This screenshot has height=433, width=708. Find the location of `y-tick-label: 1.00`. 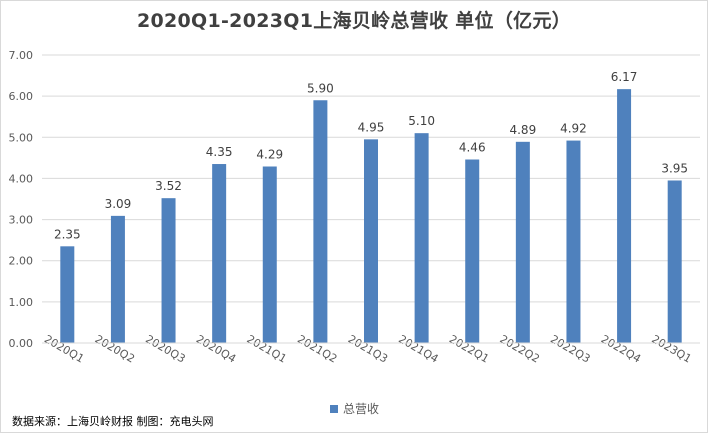

y-tick-label: 1.00 is located at coordinates (21, 302).